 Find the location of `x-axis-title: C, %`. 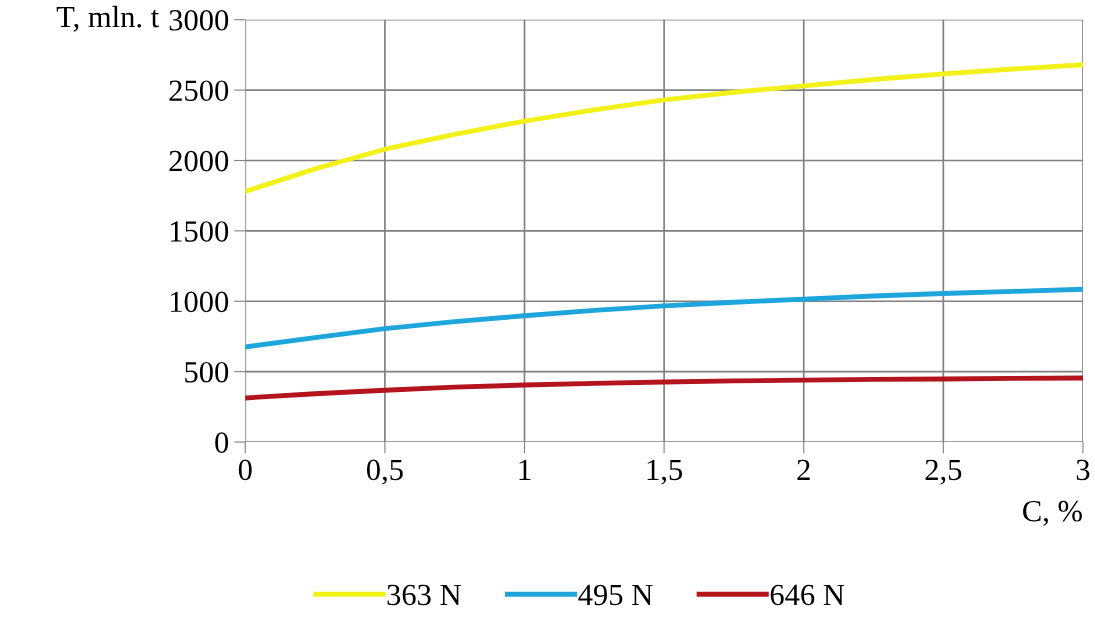

x-axis-title: C, % is located at coordinates (1052, 513).